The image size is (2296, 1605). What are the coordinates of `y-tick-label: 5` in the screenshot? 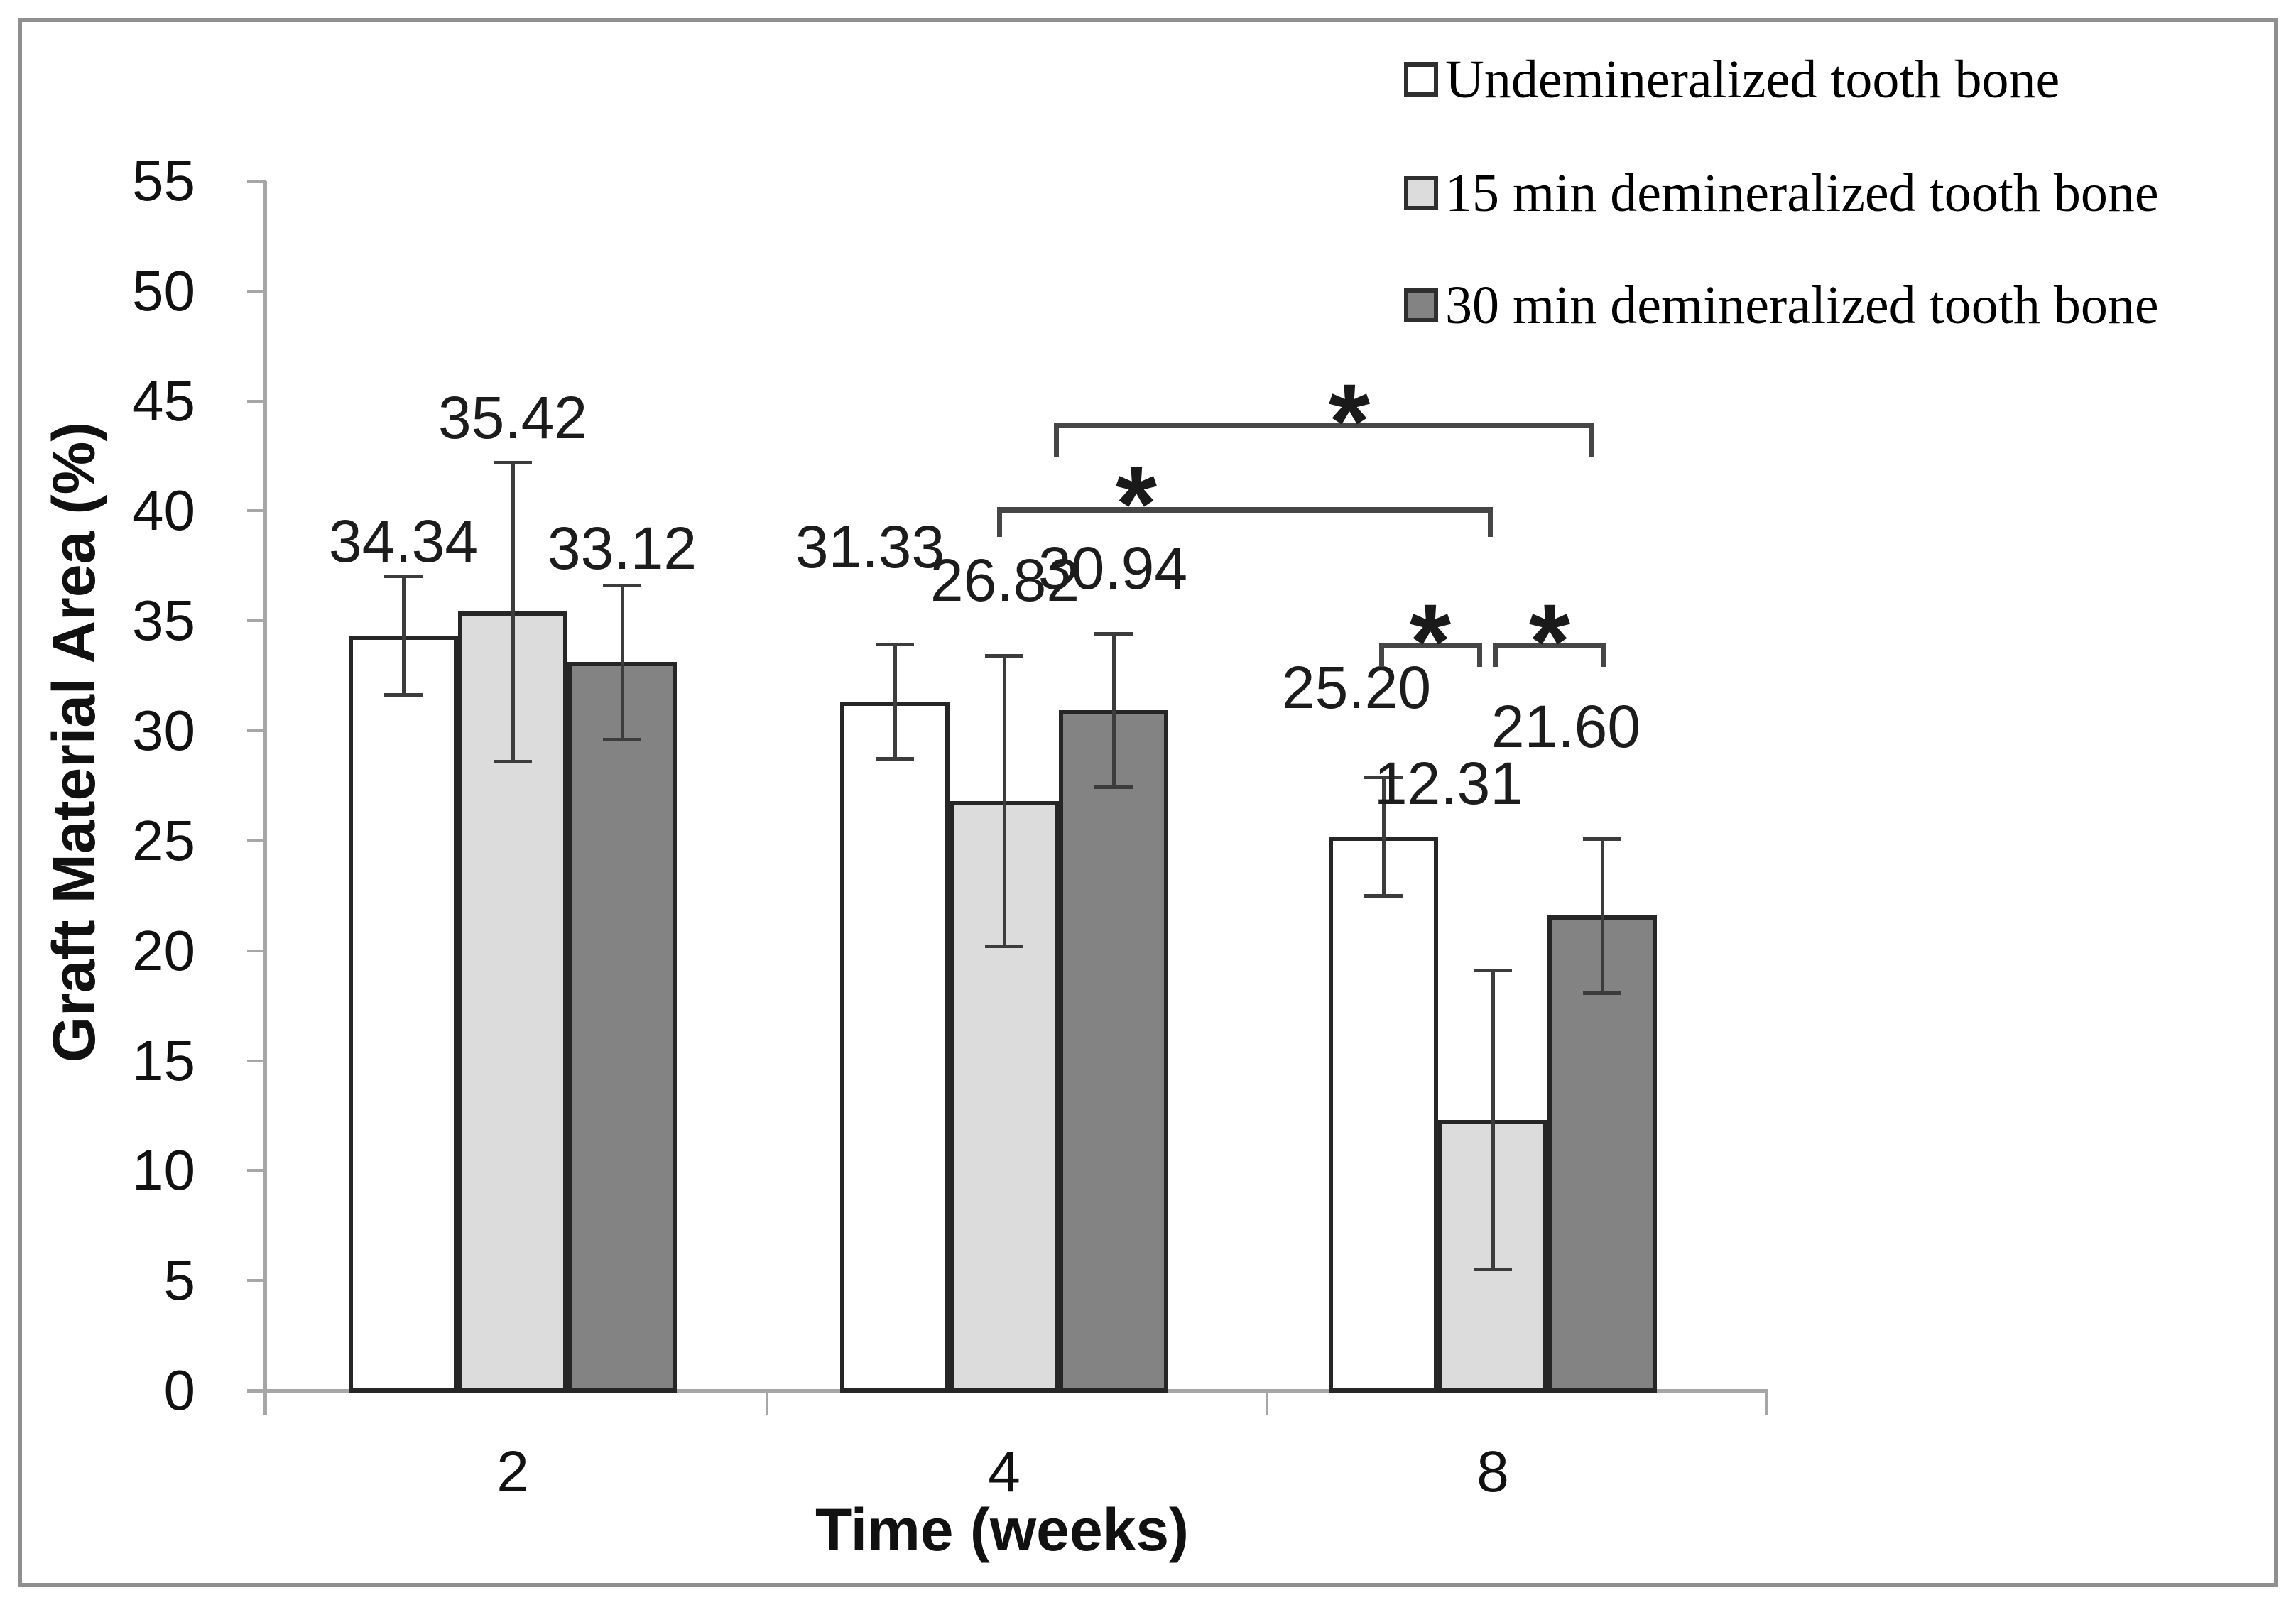 It's located at (179, 1280).